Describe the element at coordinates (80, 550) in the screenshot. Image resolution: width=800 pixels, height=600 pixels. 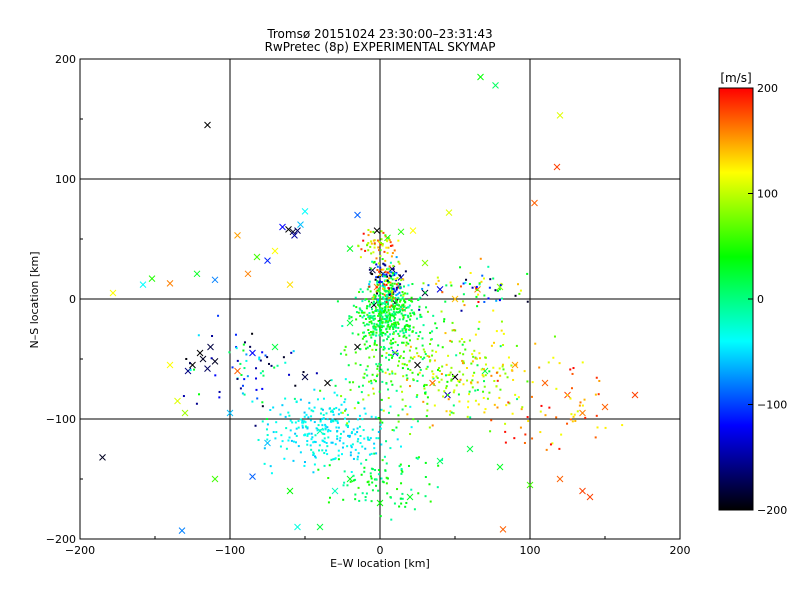
I see `x-tick-label: −200` at that location.